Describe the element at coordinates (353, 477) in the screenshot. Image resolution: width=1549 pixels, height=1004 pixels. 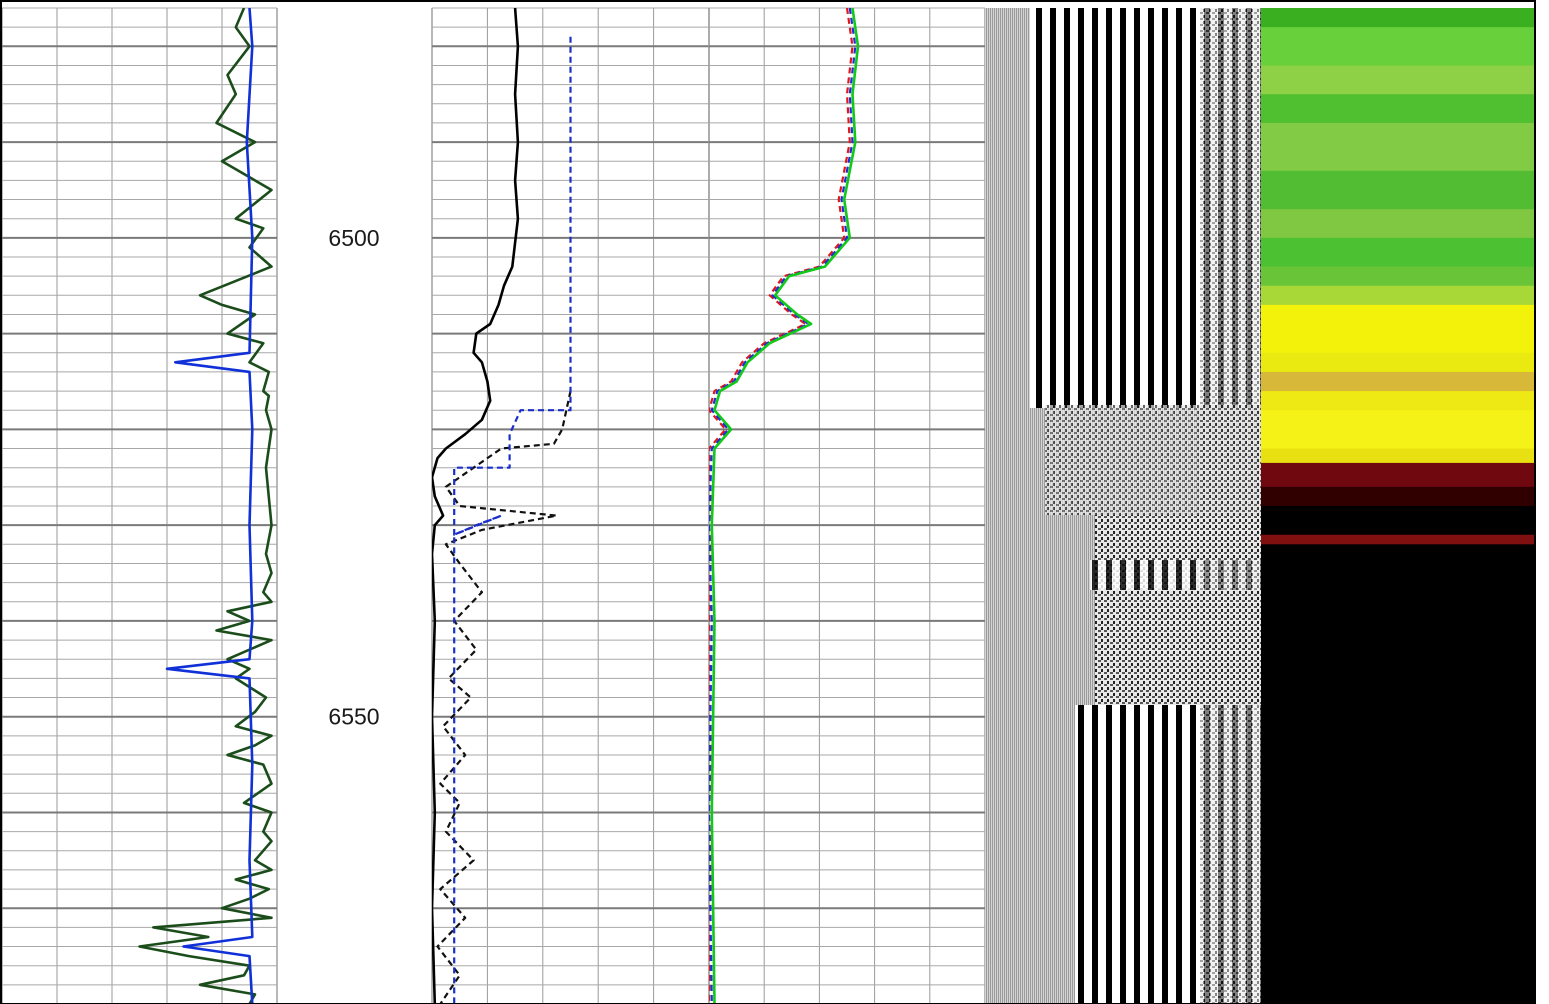
I see `depth-labels: 6500 6550` at that location.